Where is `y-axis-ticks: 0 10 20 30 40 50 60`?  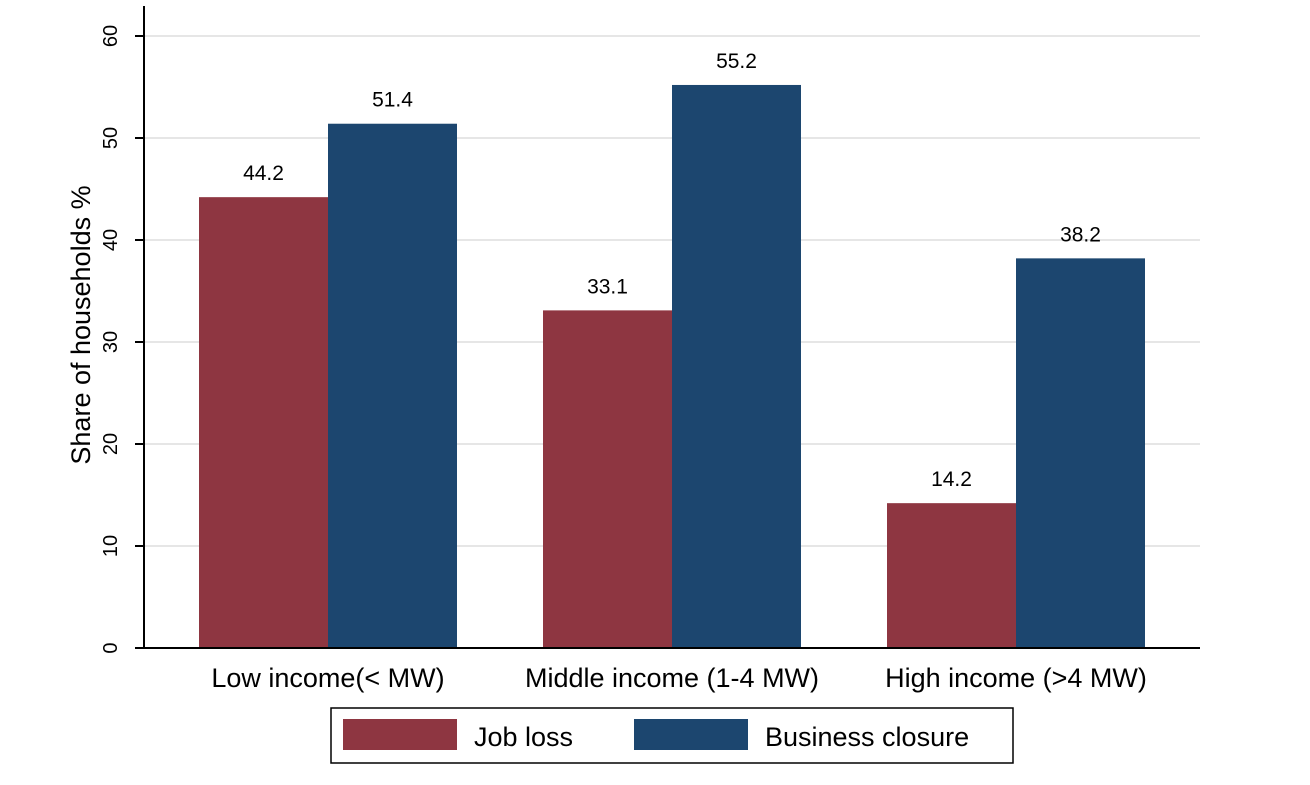 y-axis-ticks: 0 10 20 30 40 50 60 is located at coordinates (122, 339).